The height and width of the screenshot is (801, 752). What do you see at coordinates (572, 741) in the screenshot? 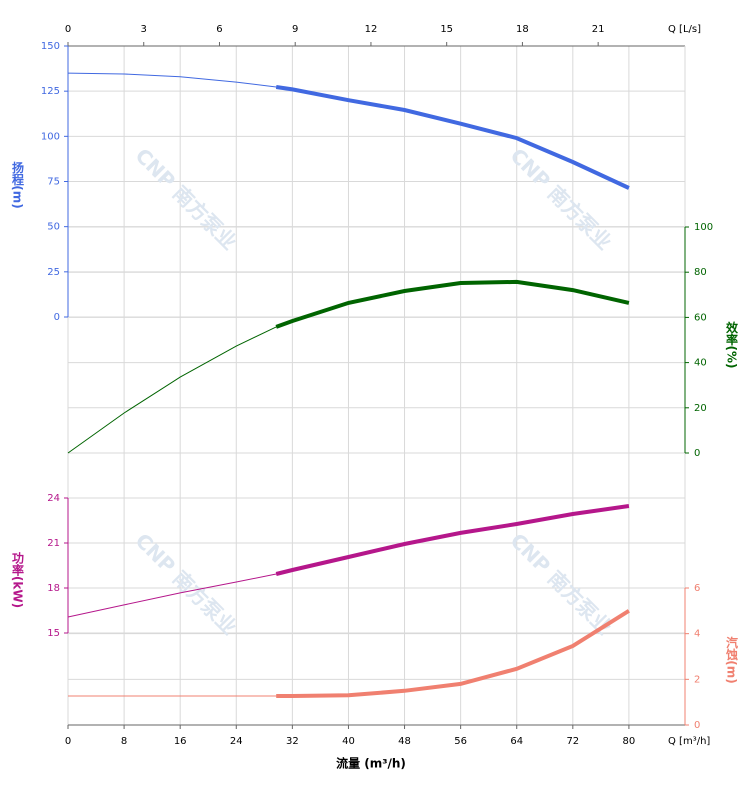
I see `x-tick-label: 72` at bounding box center [572, 741].